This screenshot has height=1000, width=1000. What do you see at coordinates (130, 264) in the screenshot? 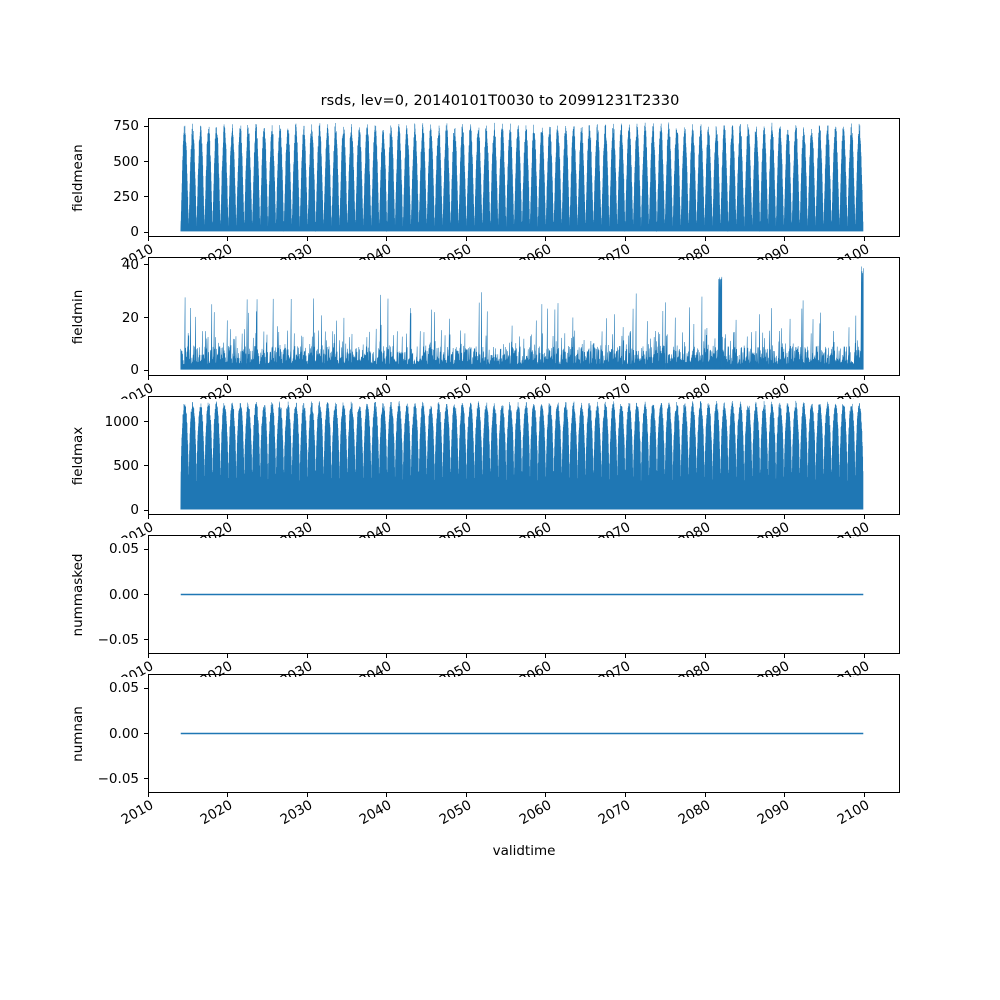
I see `ytick-label-fieldmin: 40` at bounding box center [130, 264].